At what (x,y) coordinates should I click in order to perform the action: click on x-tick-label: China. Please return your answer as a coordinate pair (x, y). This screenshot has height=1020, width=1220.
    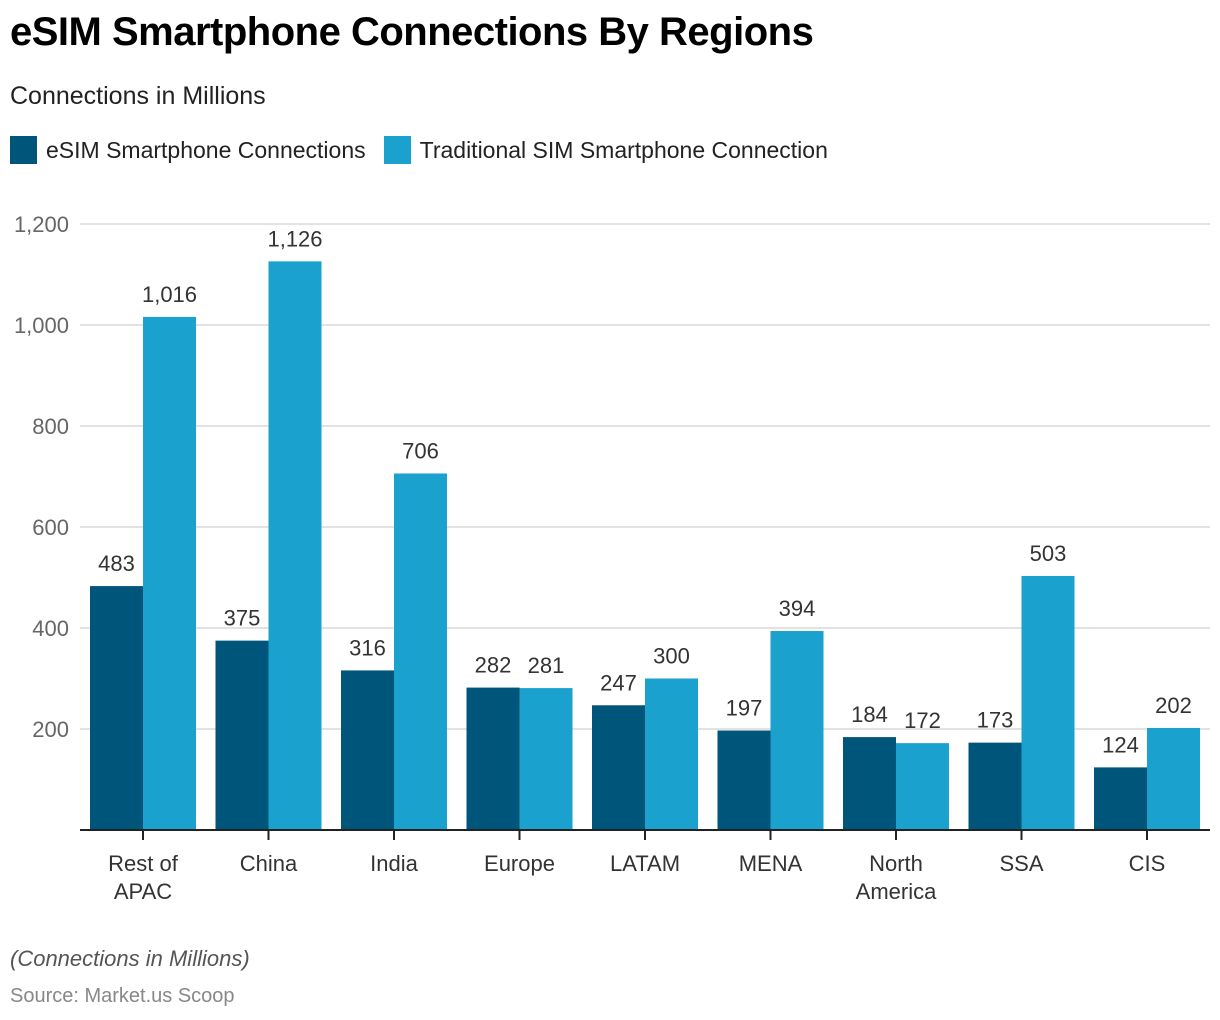
    Looking at the image, I should click on (269, 863).